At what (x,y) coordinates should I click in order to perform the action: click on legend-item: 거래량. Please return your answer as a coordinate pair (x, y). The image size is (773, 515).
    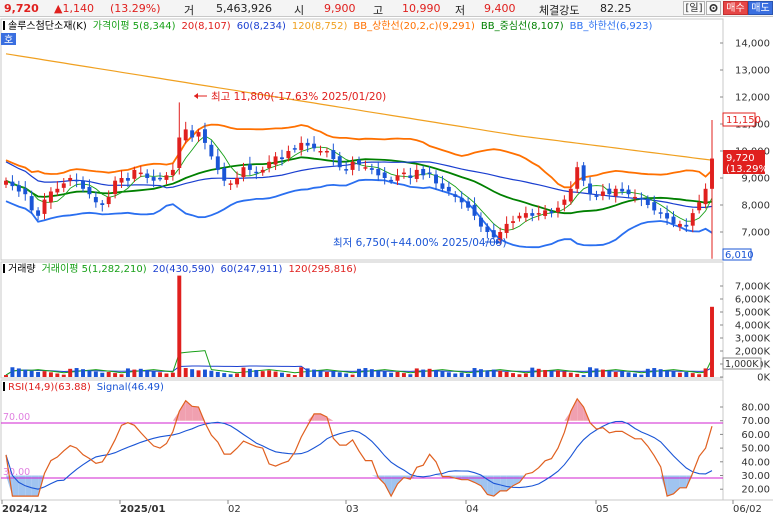
    Looking at the image, I should click on (22, 269).